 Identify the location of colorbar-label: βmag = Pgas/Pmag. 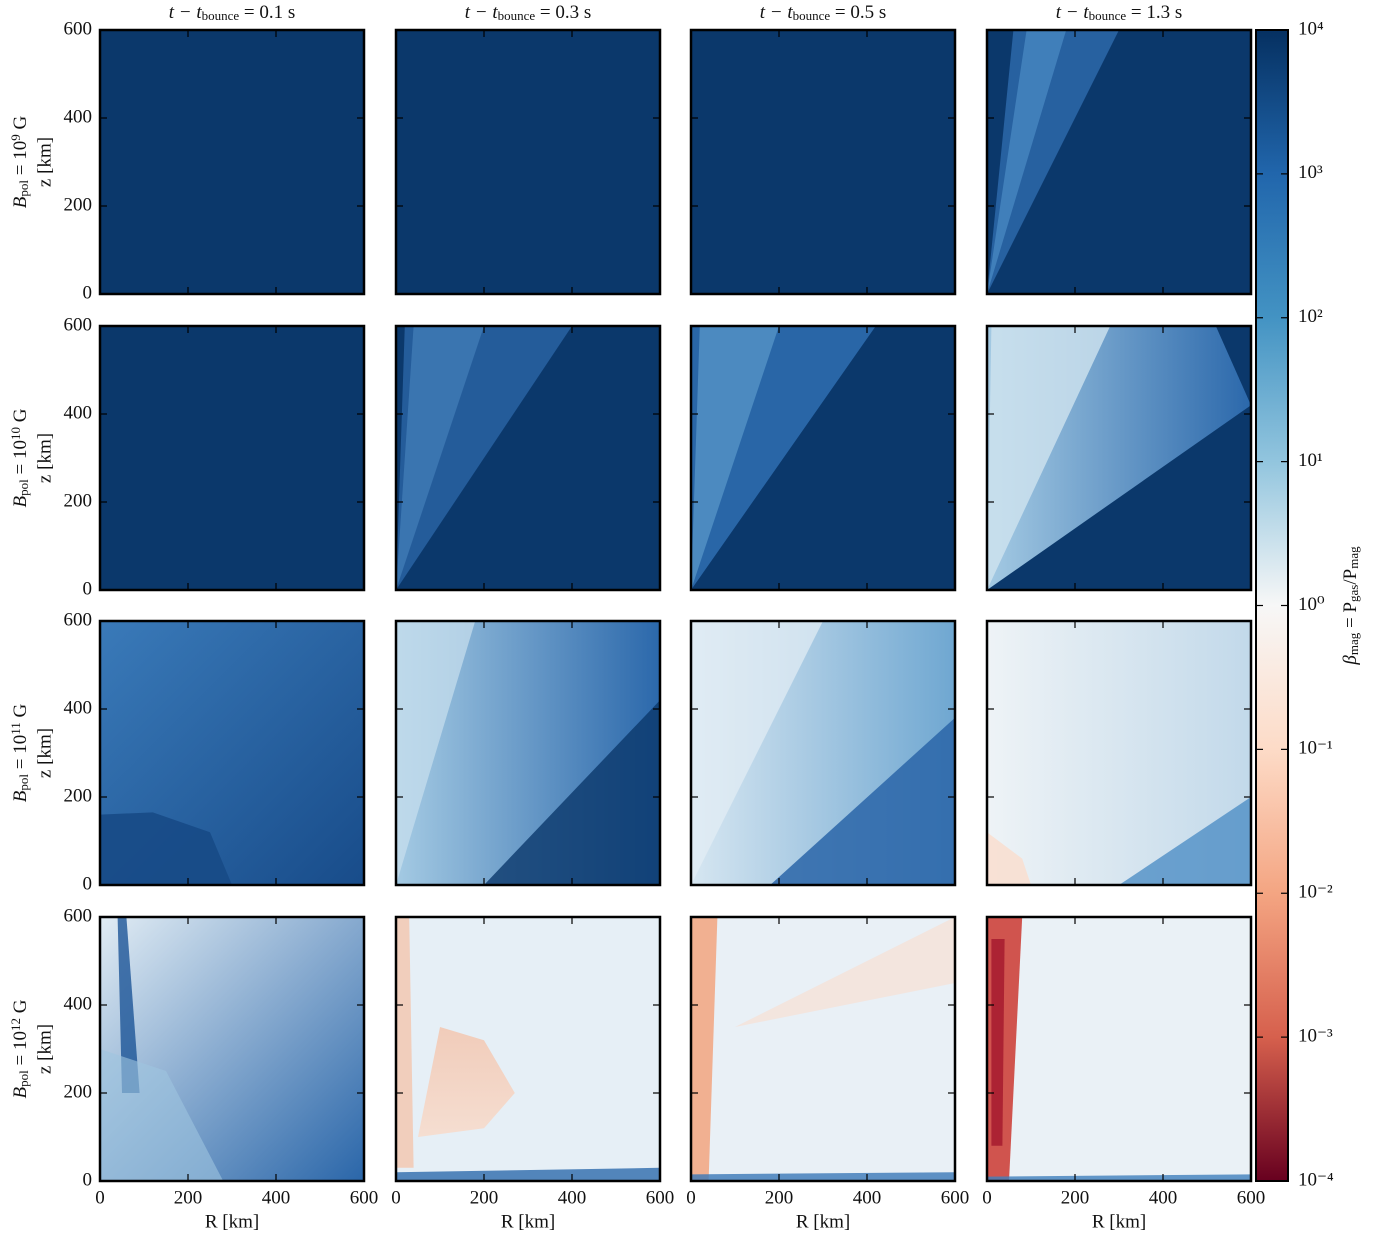
(1350, 606).